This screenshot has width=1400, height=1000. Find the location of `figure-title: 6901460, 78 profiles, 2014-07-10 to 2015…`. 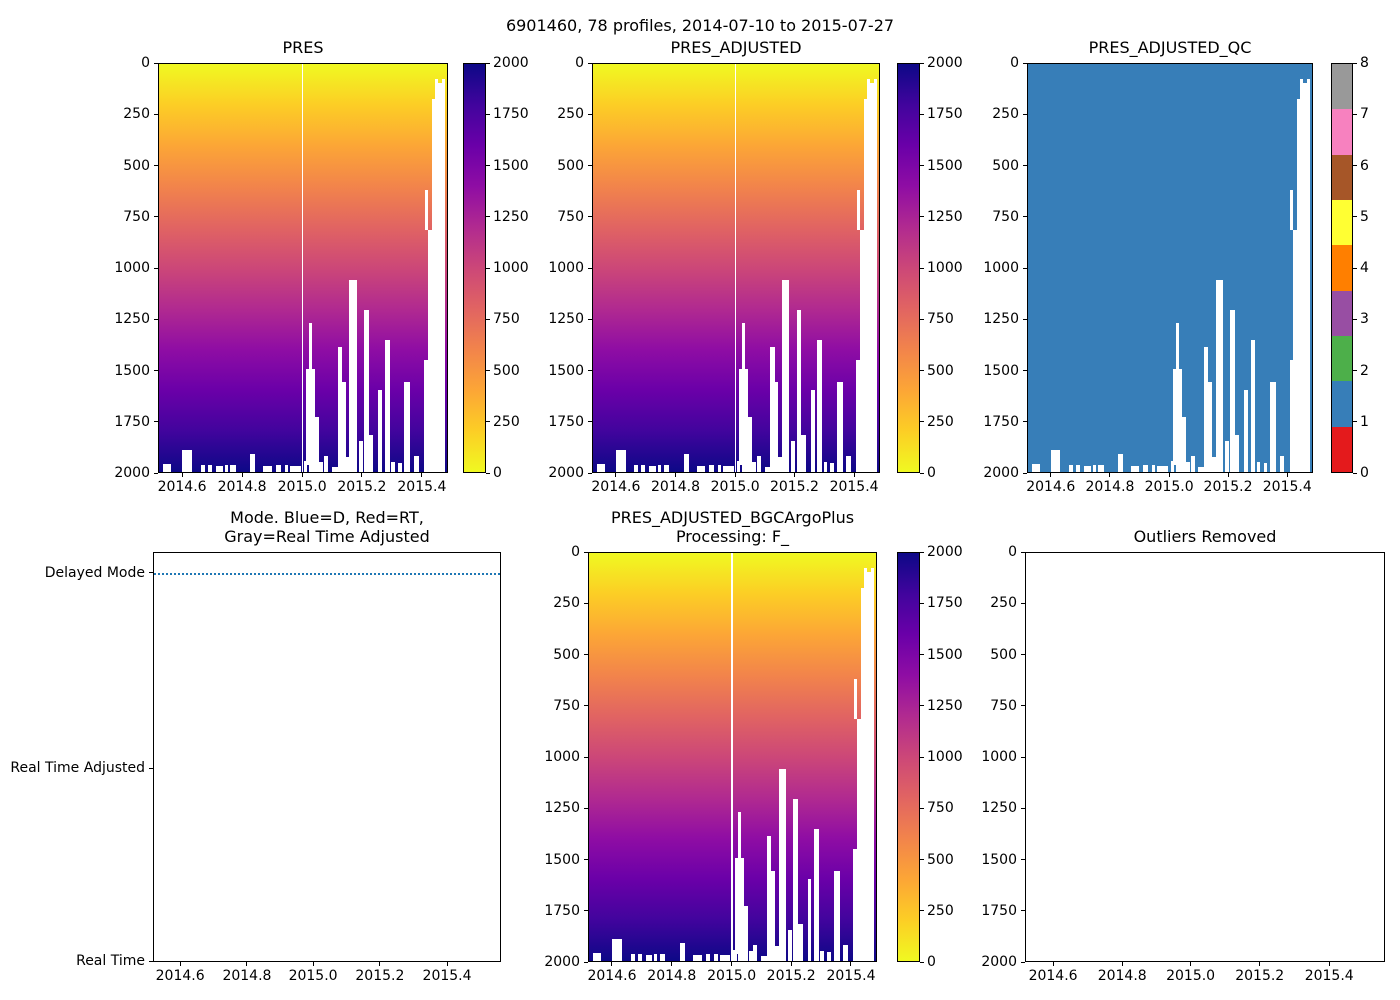

figure-title: 6901460, 78 profiles, 2014-07-10 to 2015… is located at coordinates (700, 25).